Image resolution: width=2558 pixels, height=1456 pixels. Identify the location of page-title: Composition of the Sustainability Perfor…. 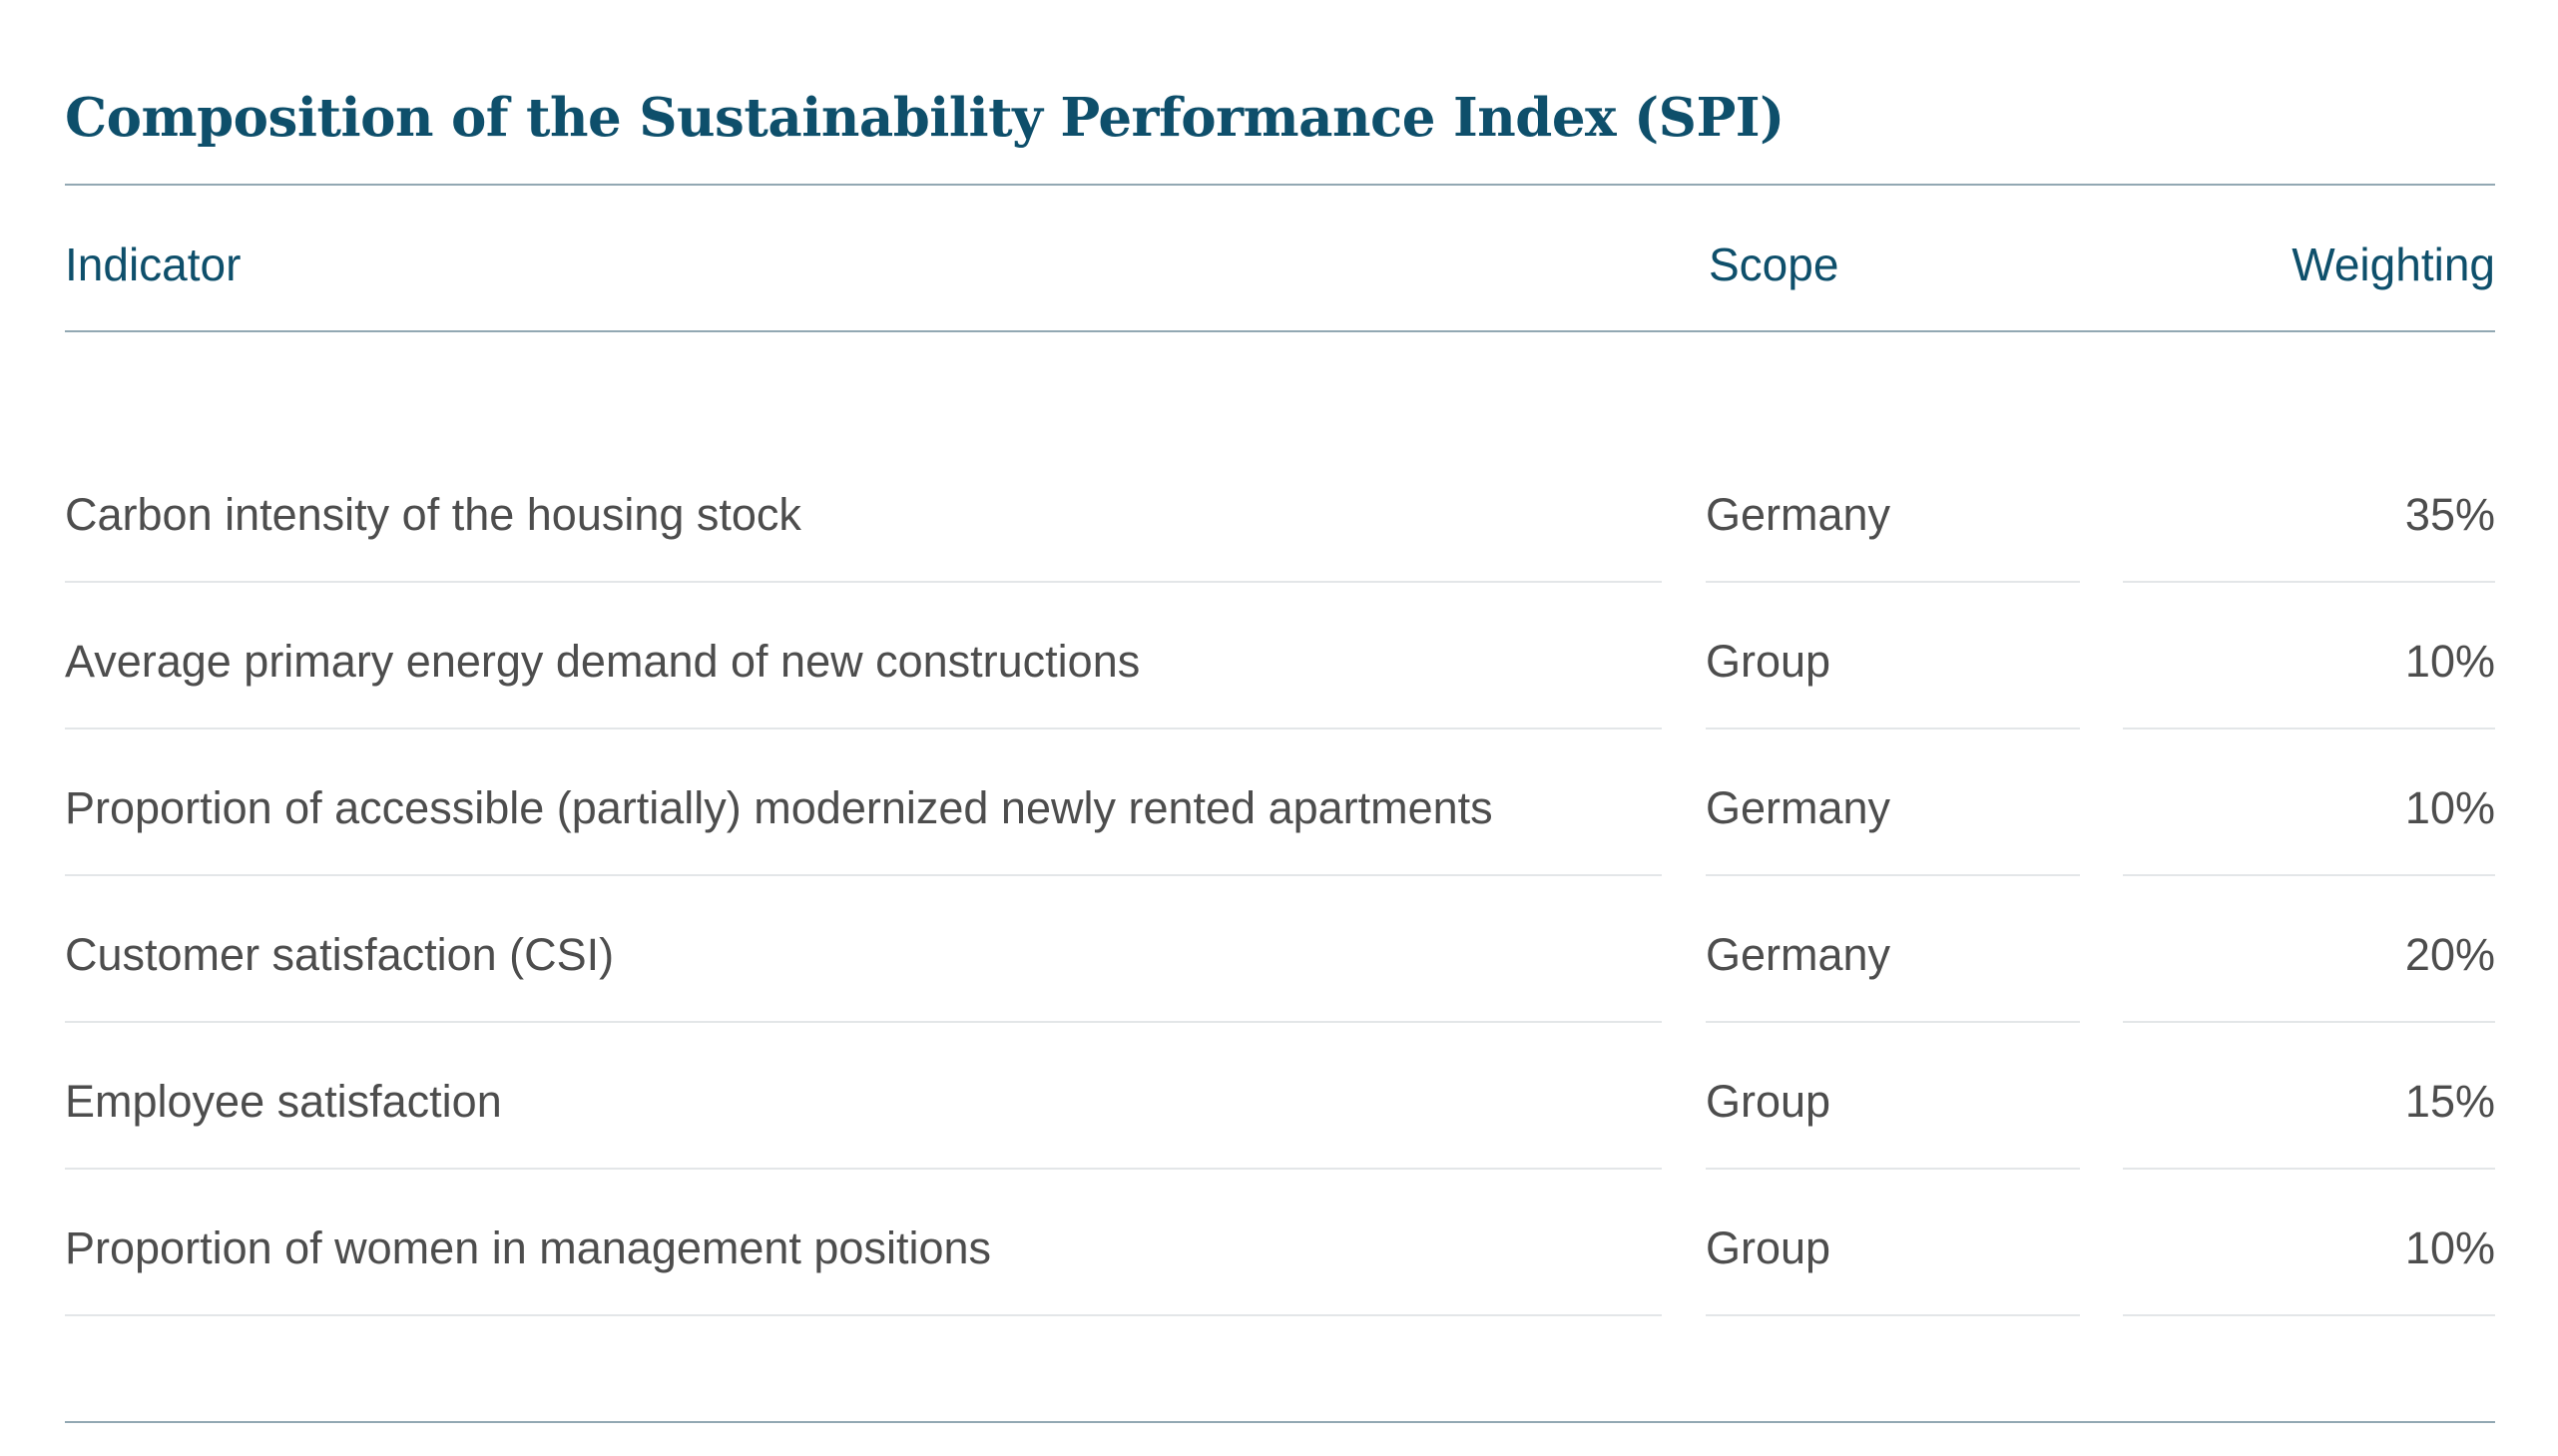
(925, 118).